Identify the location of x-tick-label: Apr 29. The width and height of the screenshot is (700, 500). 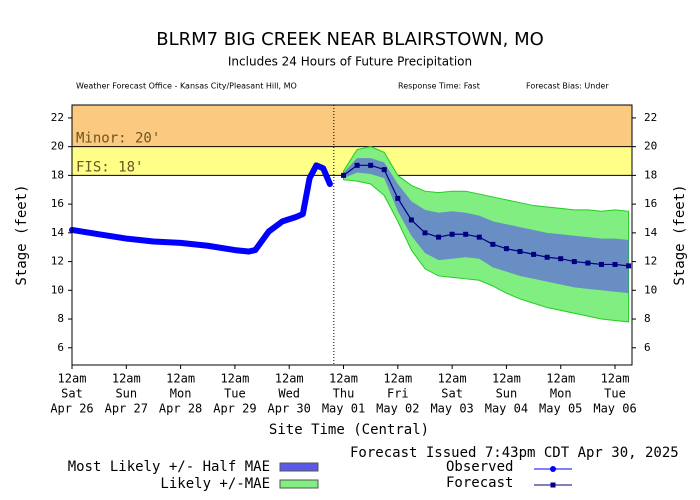
(234, 409).